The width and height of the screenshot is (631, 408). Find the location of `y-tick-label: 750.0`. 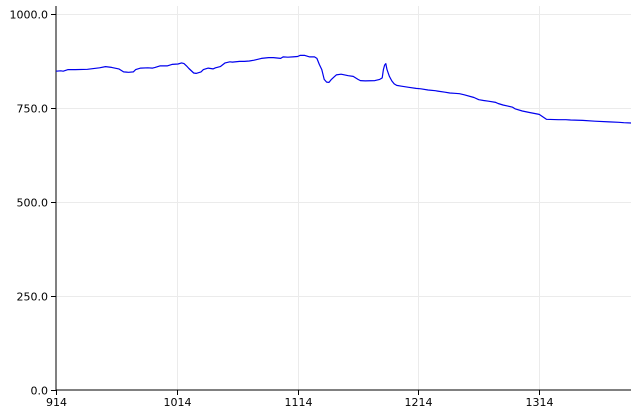

y-tick-label: 750.0 is located at coordinates (33, 109).